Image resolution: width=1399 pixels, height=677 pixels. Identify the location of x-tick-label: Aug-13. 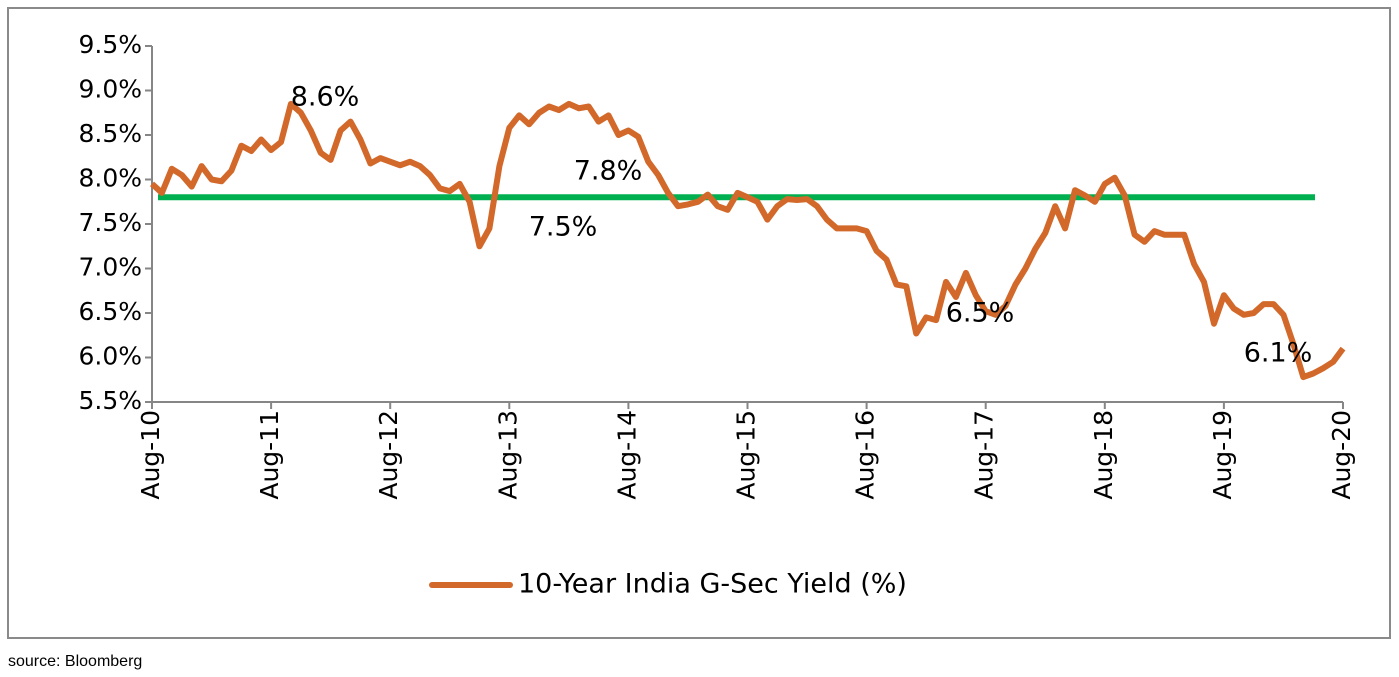
(507, 455).